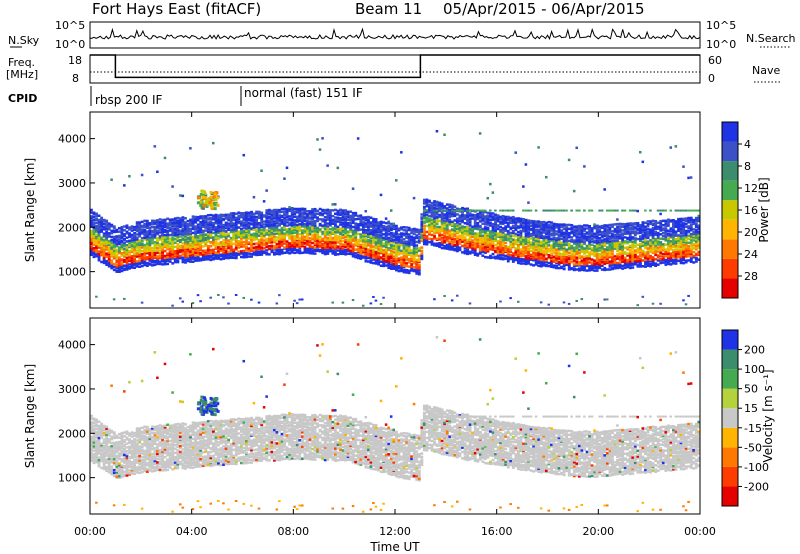 The image size is (800, 554). I want to click on colorbar-tick-label: 20, so click(751, 232).